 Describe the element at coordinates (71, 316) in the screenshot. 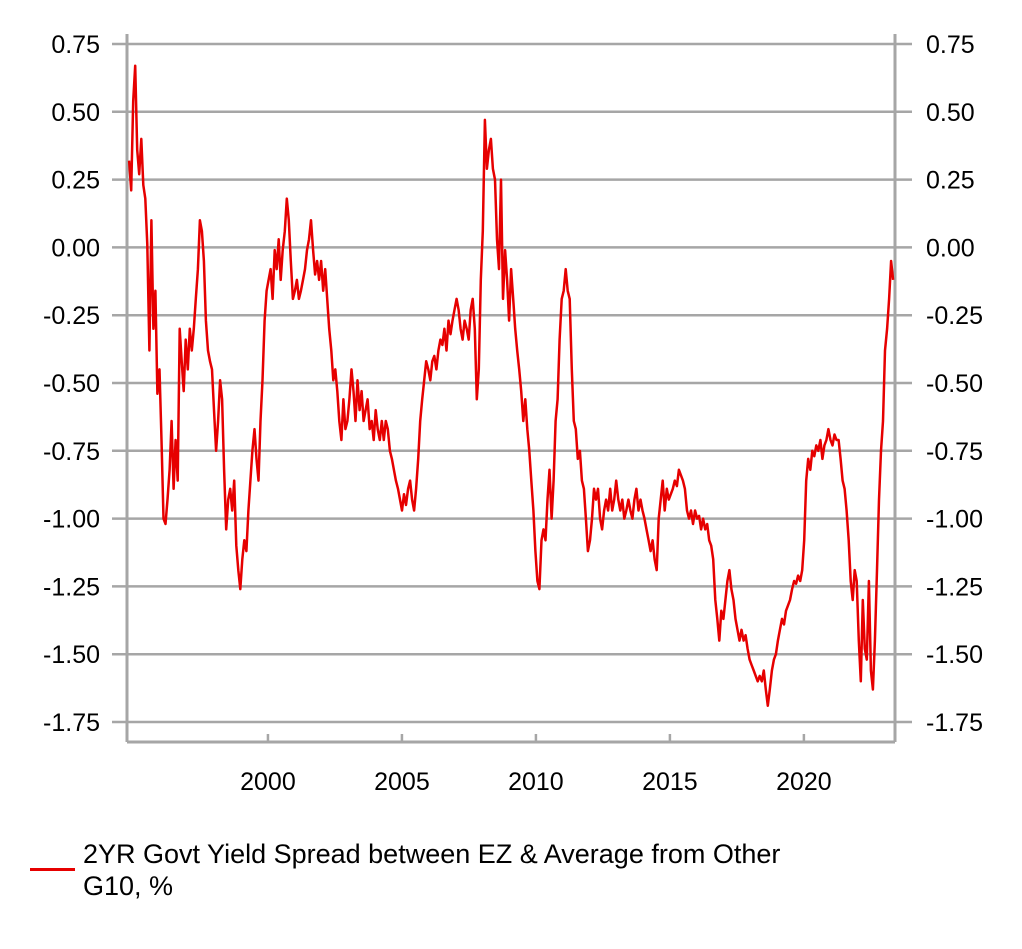

I see `y-tick-label-left: -0.25` at that location.